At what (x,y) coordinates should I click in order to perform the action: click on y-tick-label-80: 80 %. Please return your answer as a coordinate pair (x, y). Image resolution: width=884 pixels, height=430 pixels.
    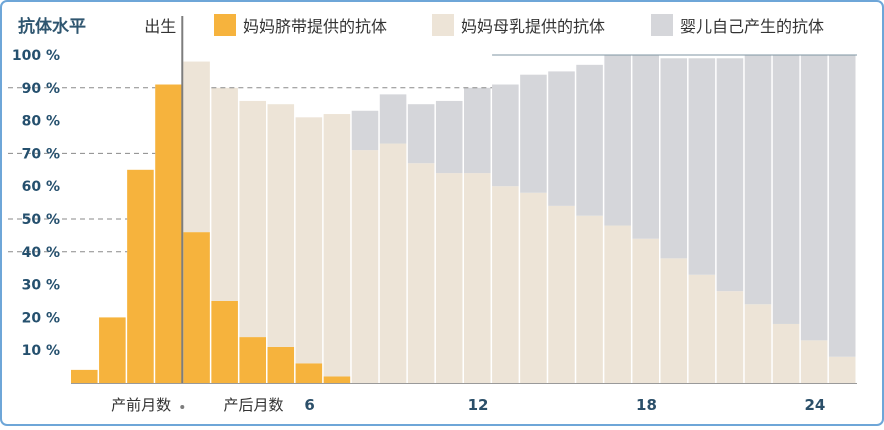
    Looking at the image, I should click on (41, 122).